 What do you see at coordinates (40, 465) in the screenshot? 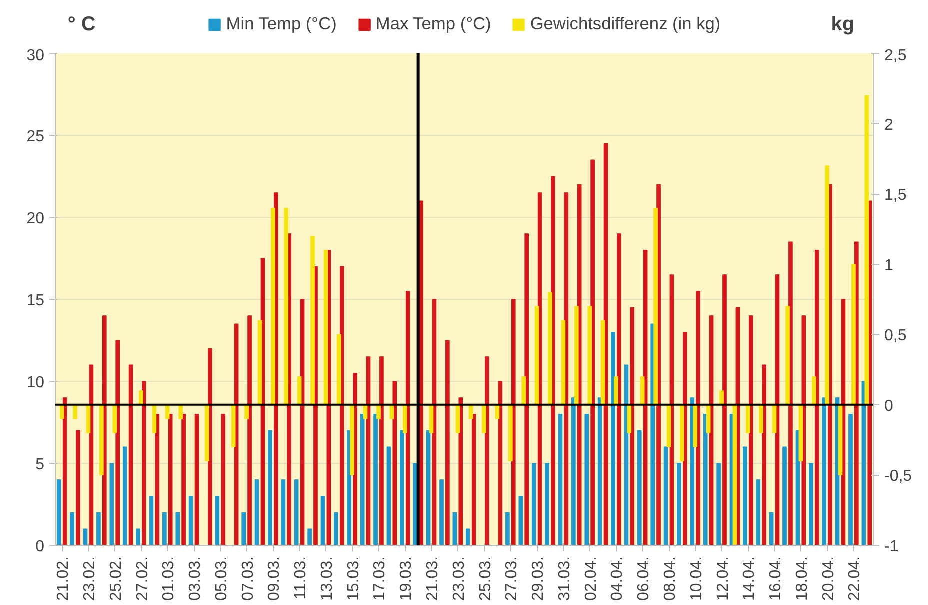
I see `y-tick-label: 5` at bounding box center [40, 465].